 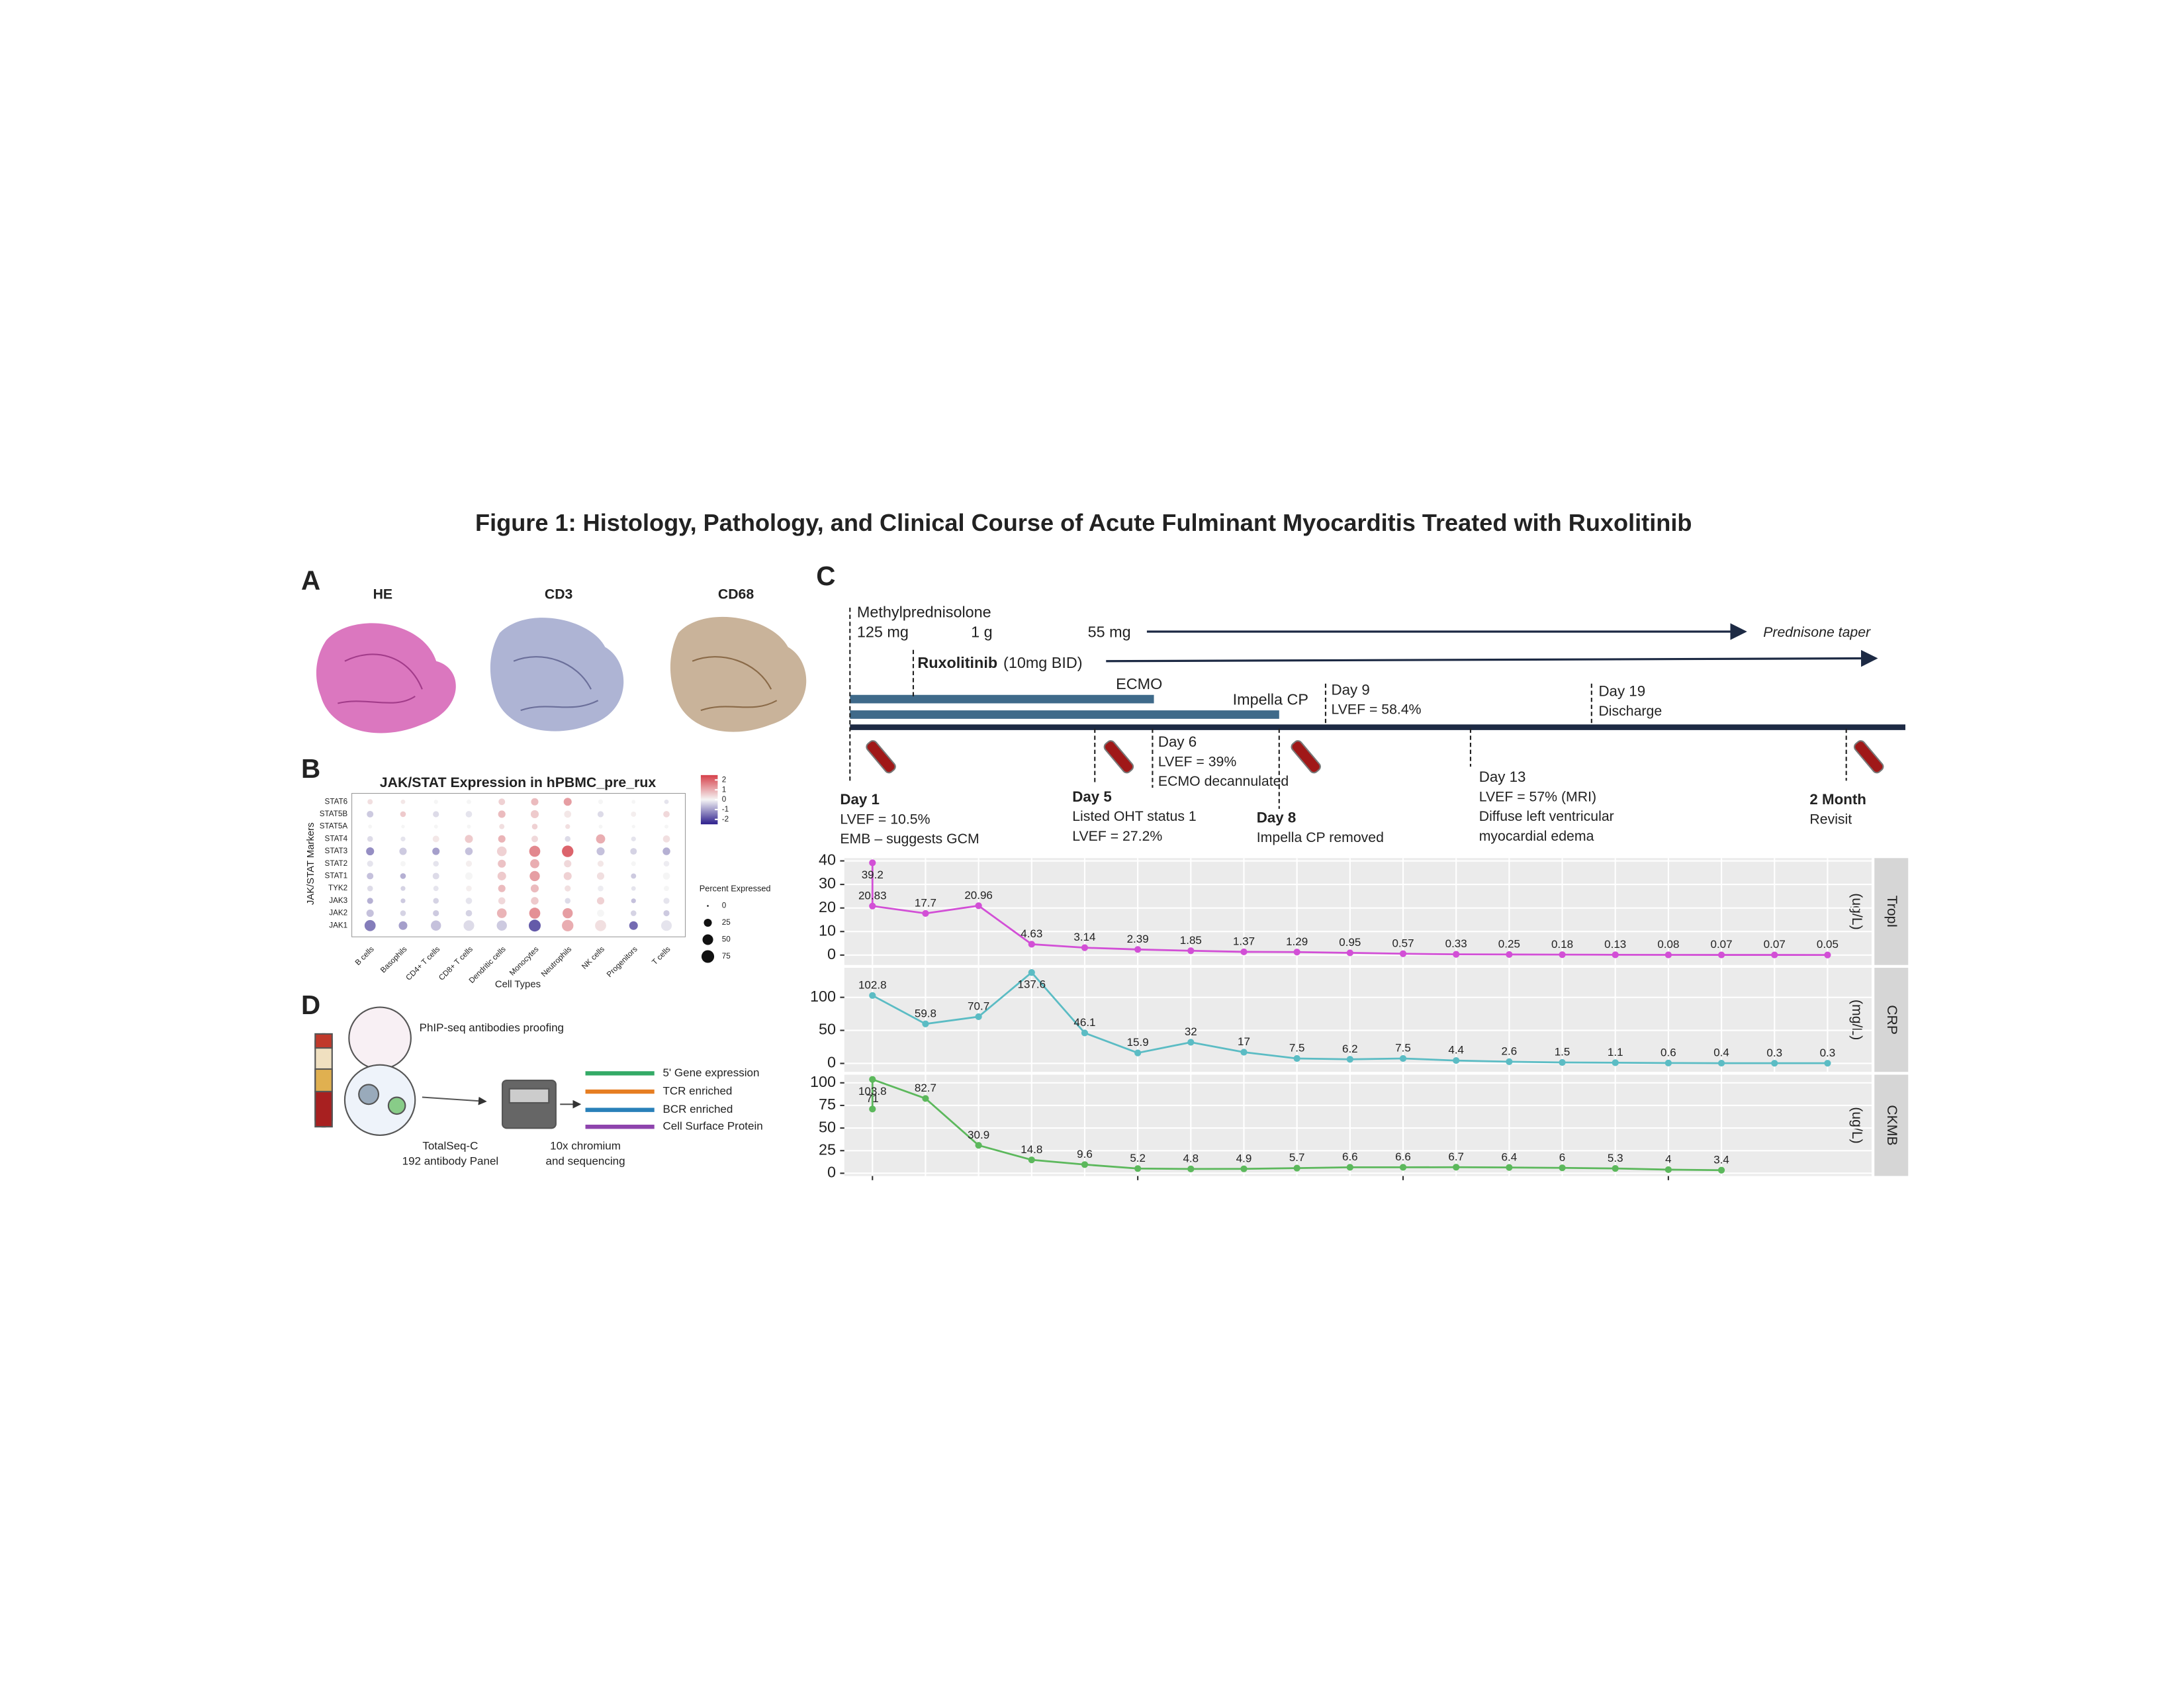 What do you see at coordinates (1615, 1052) in the screenshot?
I see `data-label: 1.1` at bounding box center [1615, 1052].